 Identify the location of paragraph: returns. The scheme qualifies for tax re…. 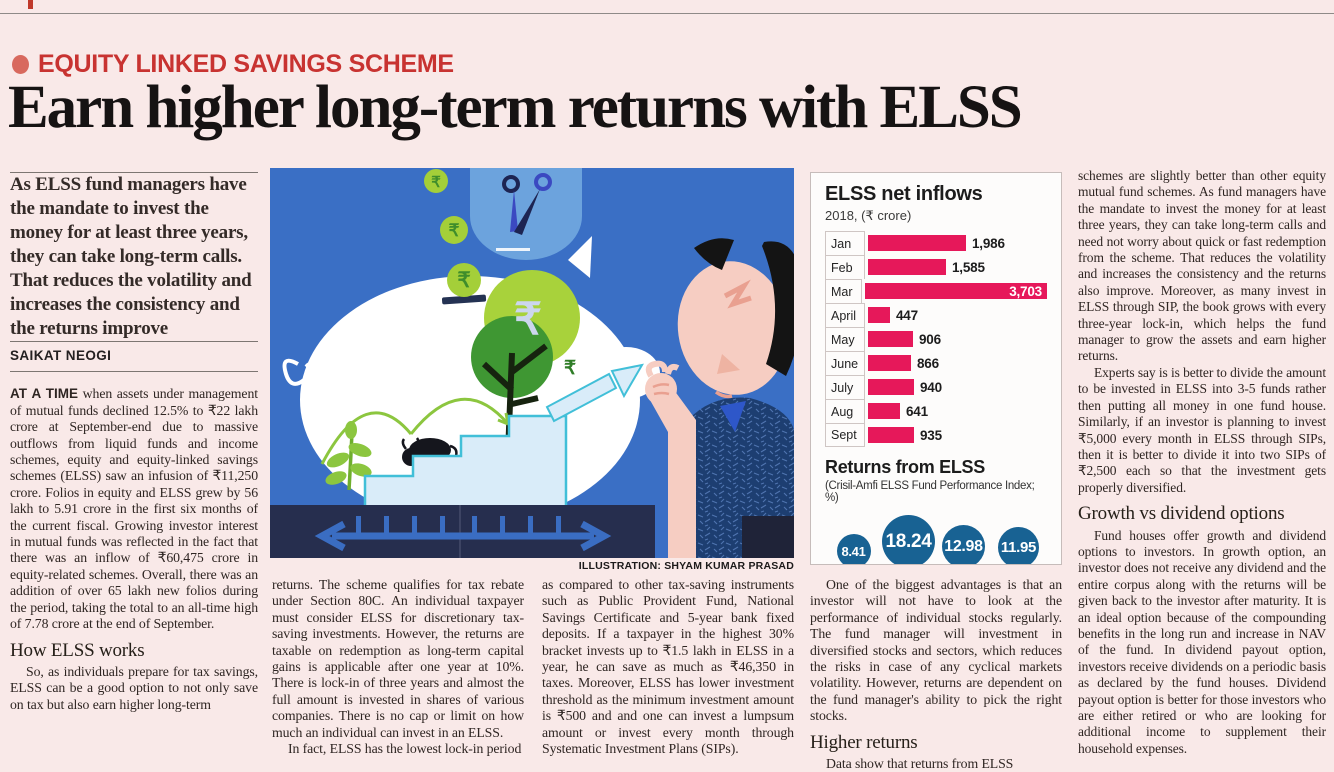
(398, 658).